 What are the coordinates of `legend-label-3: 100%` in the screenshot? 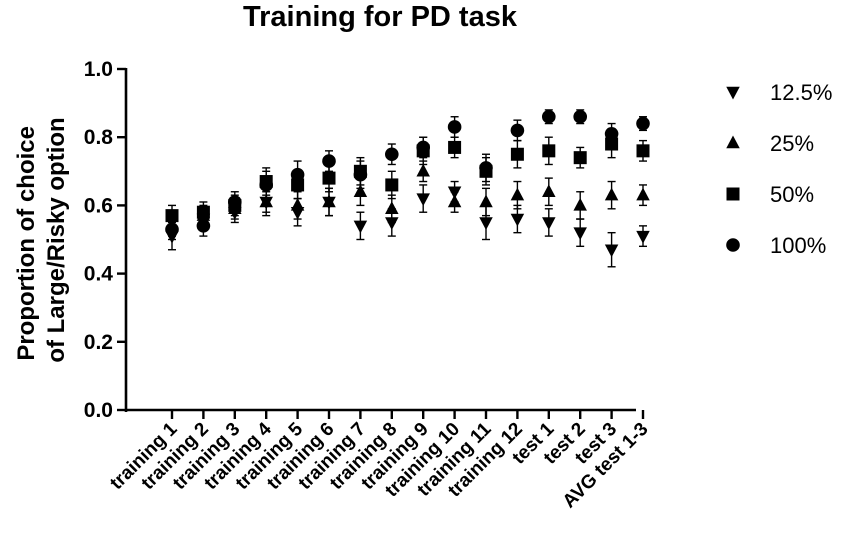 It's located at (798, 245).